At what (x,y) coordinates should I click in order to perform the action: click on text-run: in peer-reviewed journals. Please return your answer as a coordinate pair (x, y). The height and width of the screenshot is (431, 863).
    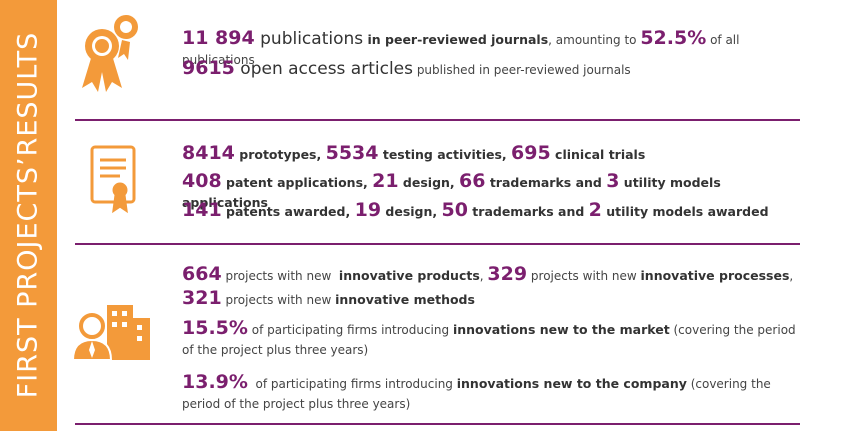
    Looking at the image, I should click on (456, 39).